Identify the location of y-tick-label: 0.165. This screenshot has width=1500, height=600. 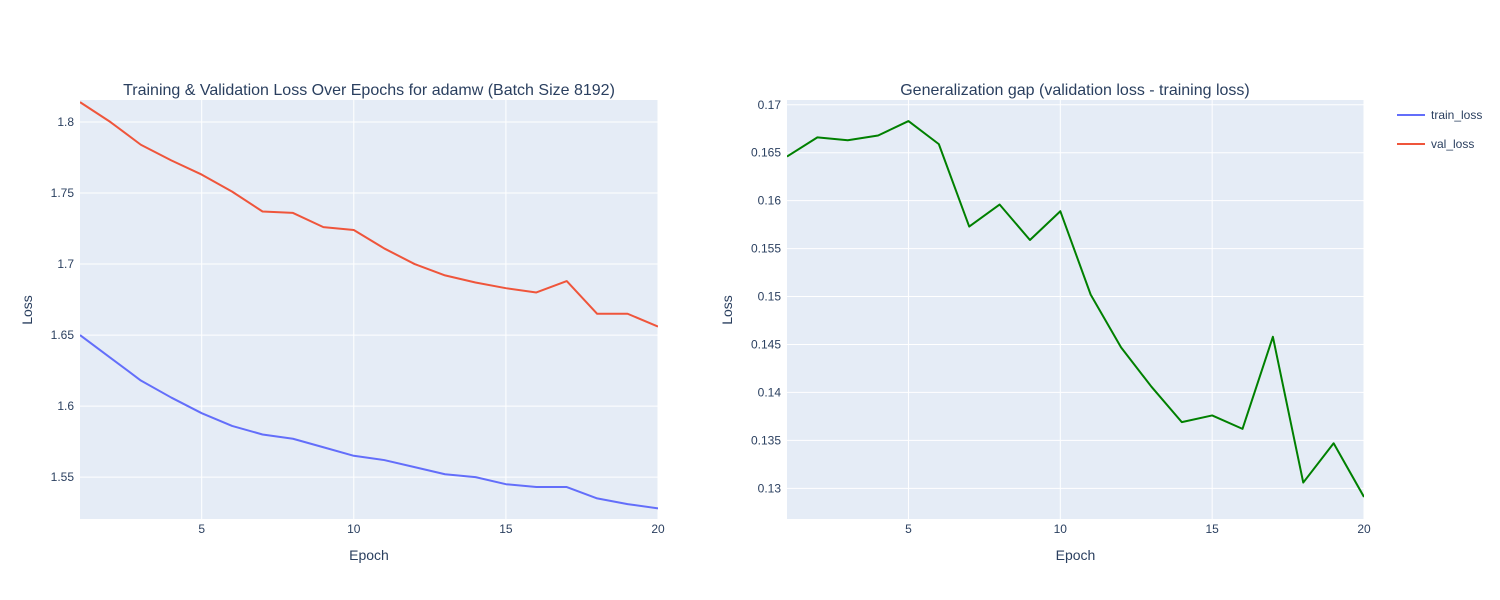
(766, 153).